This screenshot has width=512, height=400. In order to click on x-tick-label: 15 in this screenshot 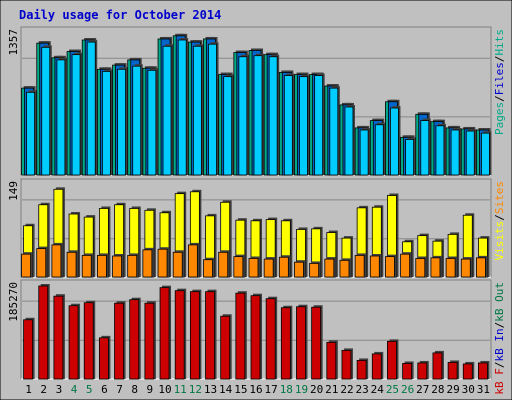, I will do `click(240, 389)`.